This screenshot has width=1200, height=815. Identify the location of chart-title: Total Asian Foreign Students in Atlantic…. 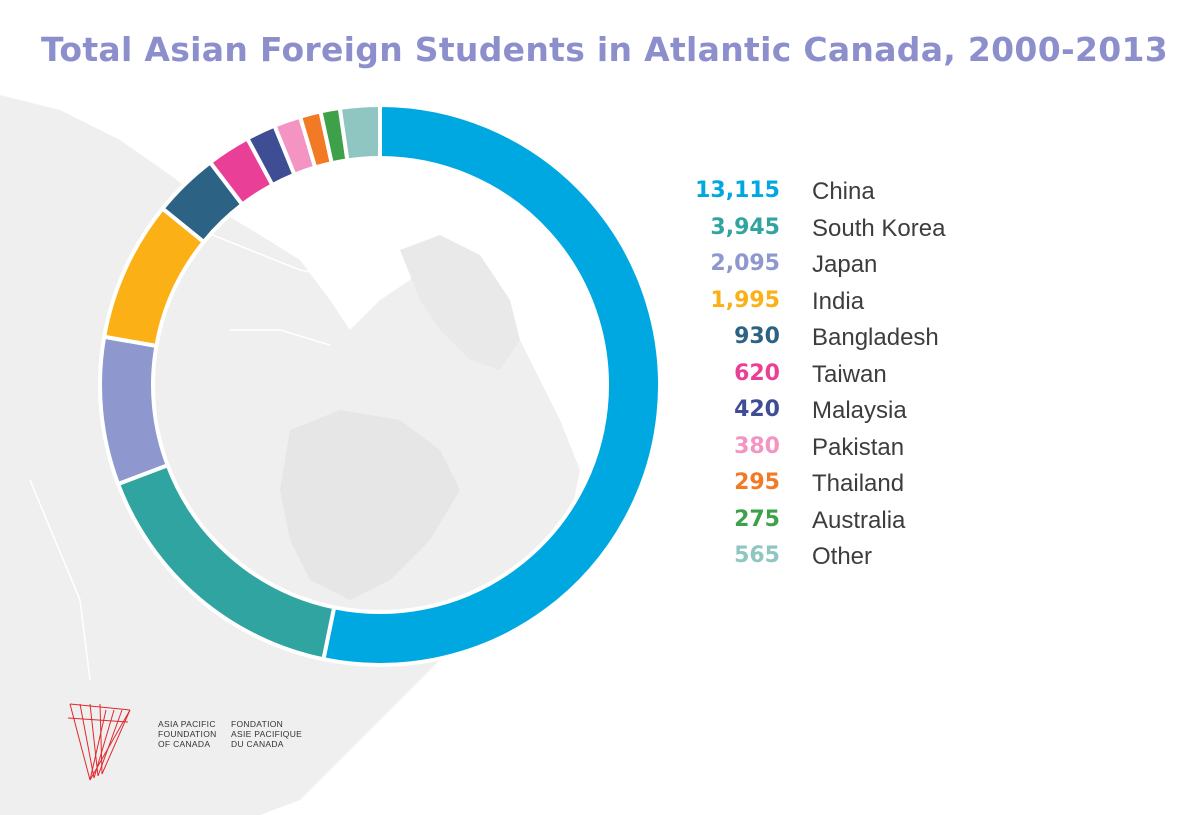
(604, 49).